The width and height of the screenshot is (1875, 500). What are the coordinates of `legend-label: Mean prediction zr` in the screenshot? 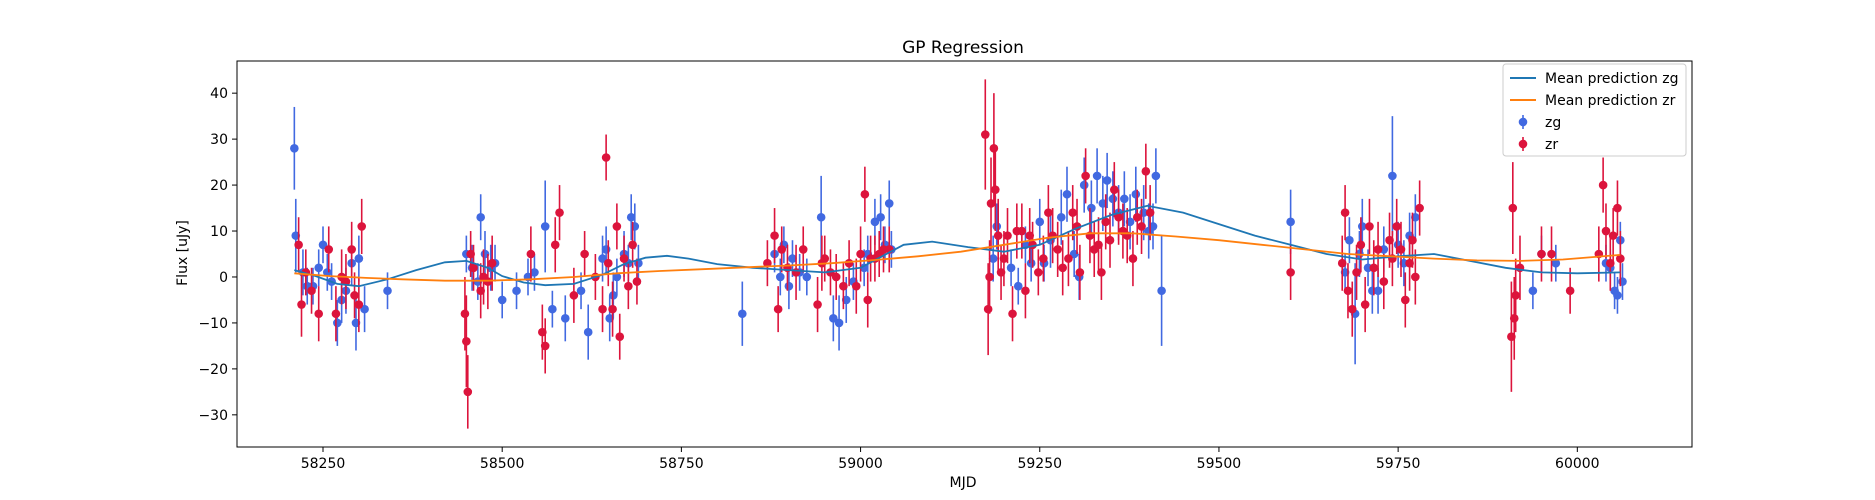 It's located at (1610, 101).